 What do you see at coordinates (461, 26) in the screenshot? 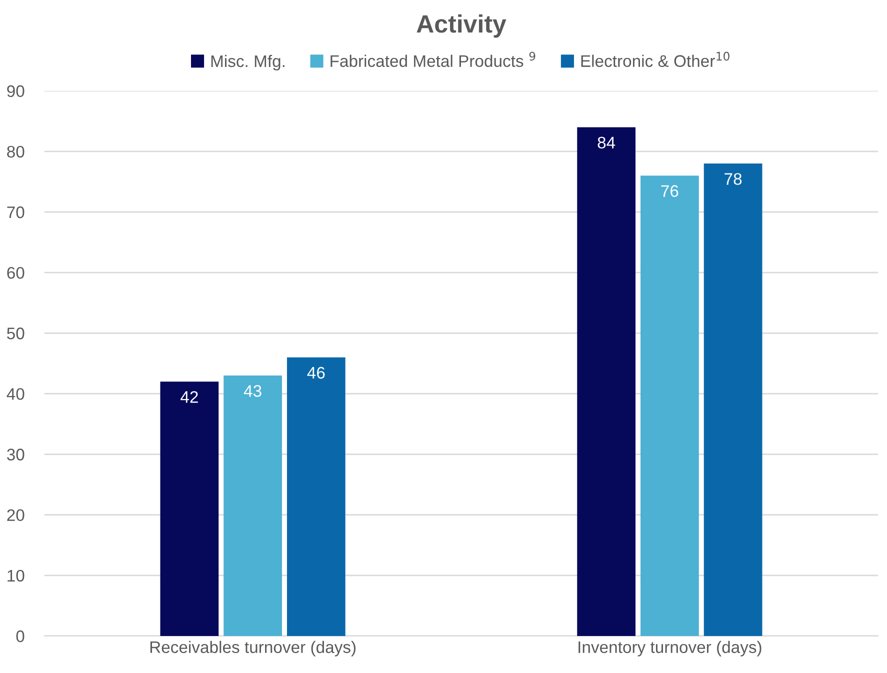
I see `chart-title: Activity` at bounding box center [461, 26].